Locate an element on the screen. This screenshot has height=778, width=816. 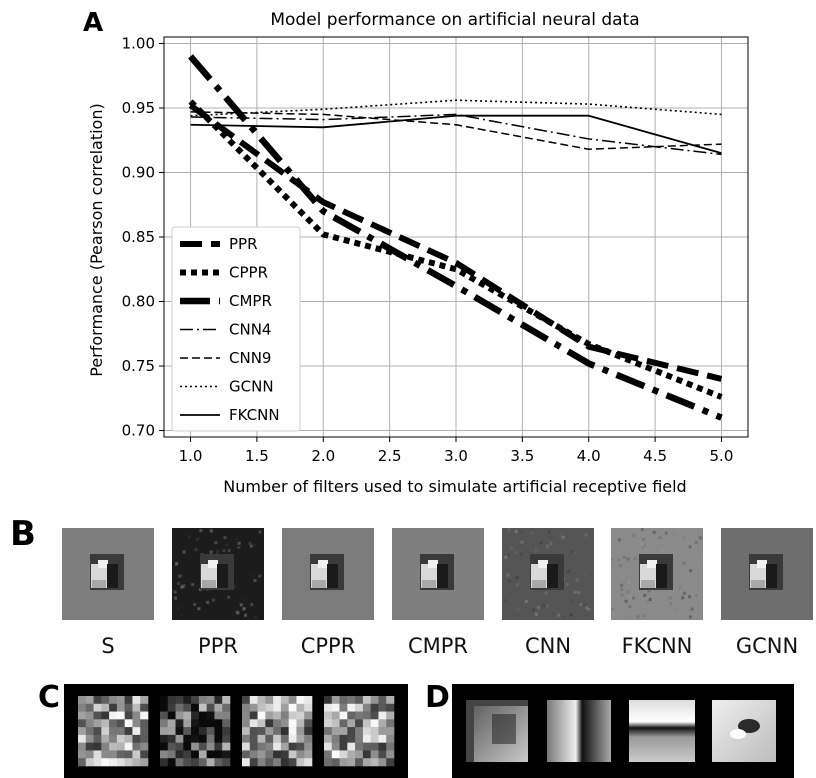
legend-label-cnn4: CNN4 is located at coordinates (250, 330).